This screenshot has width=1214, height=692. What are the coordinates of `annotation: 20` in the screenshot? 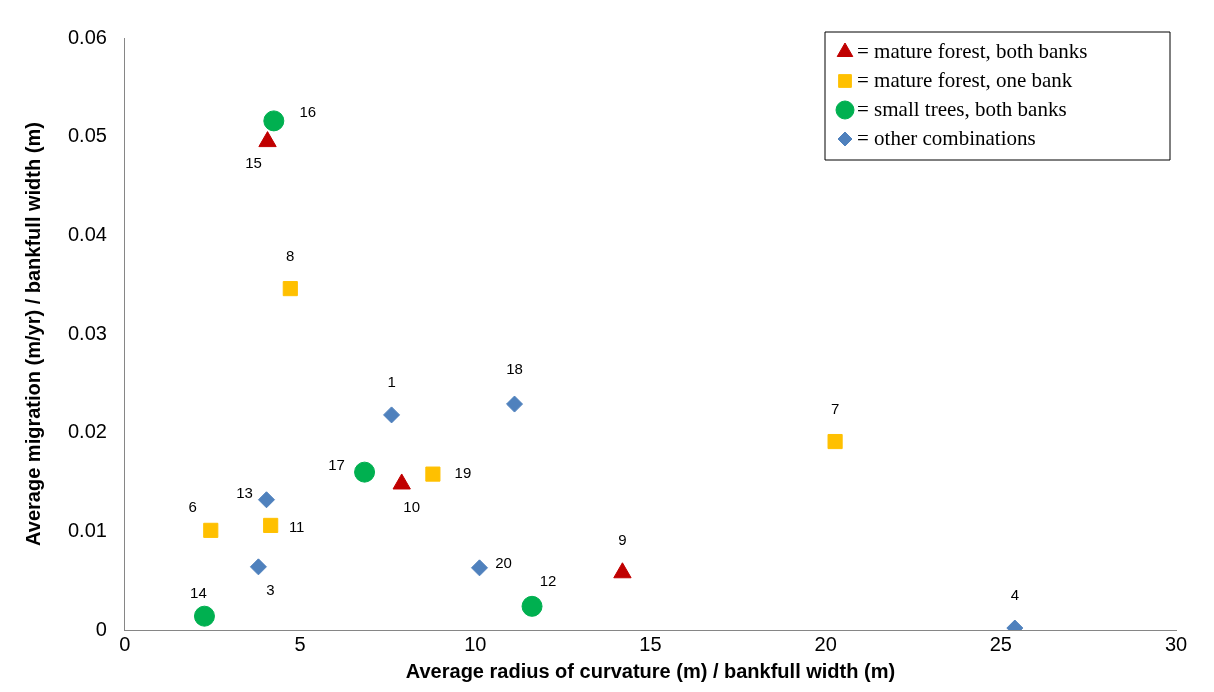 It's located at (503, 562).